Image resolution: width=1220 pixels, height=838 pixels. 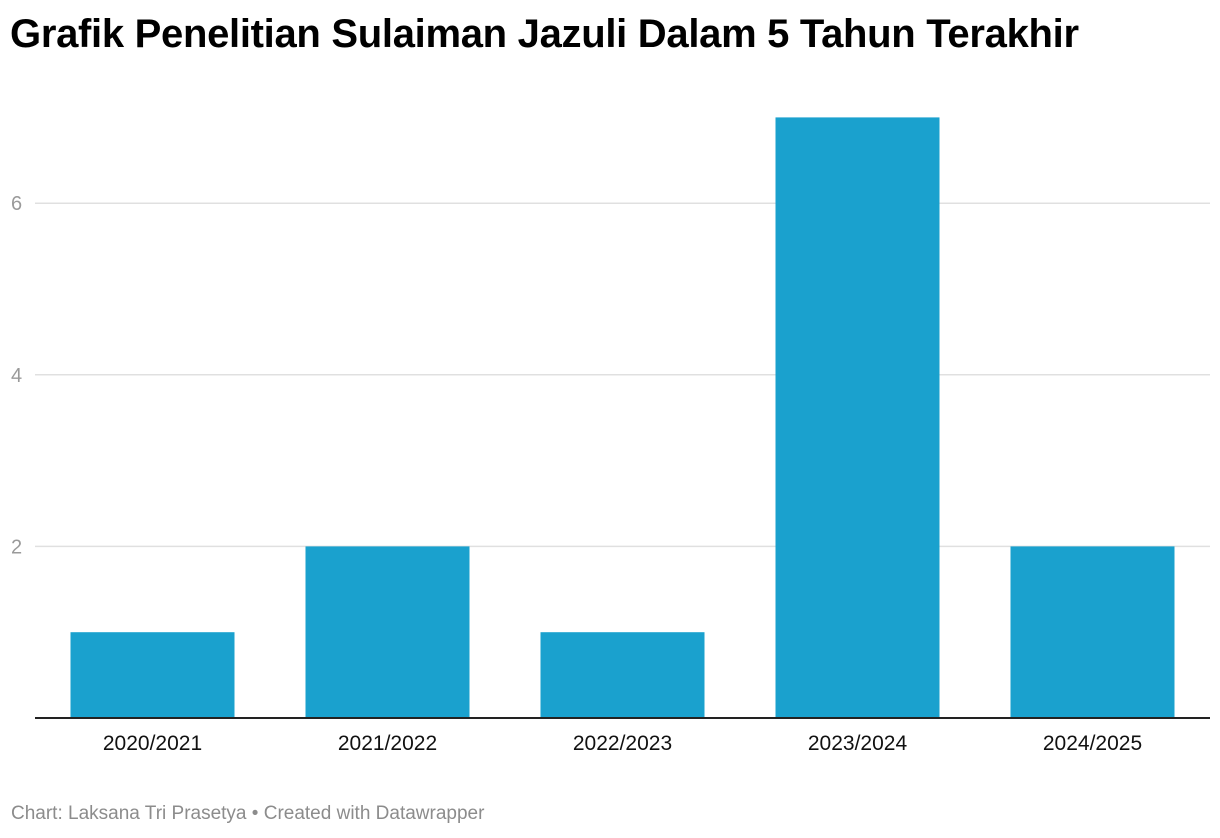 What do you see at coordinates (387, 632) in the screenshot?
I see `bar-2021-2022` at bounding box center [387, 632].